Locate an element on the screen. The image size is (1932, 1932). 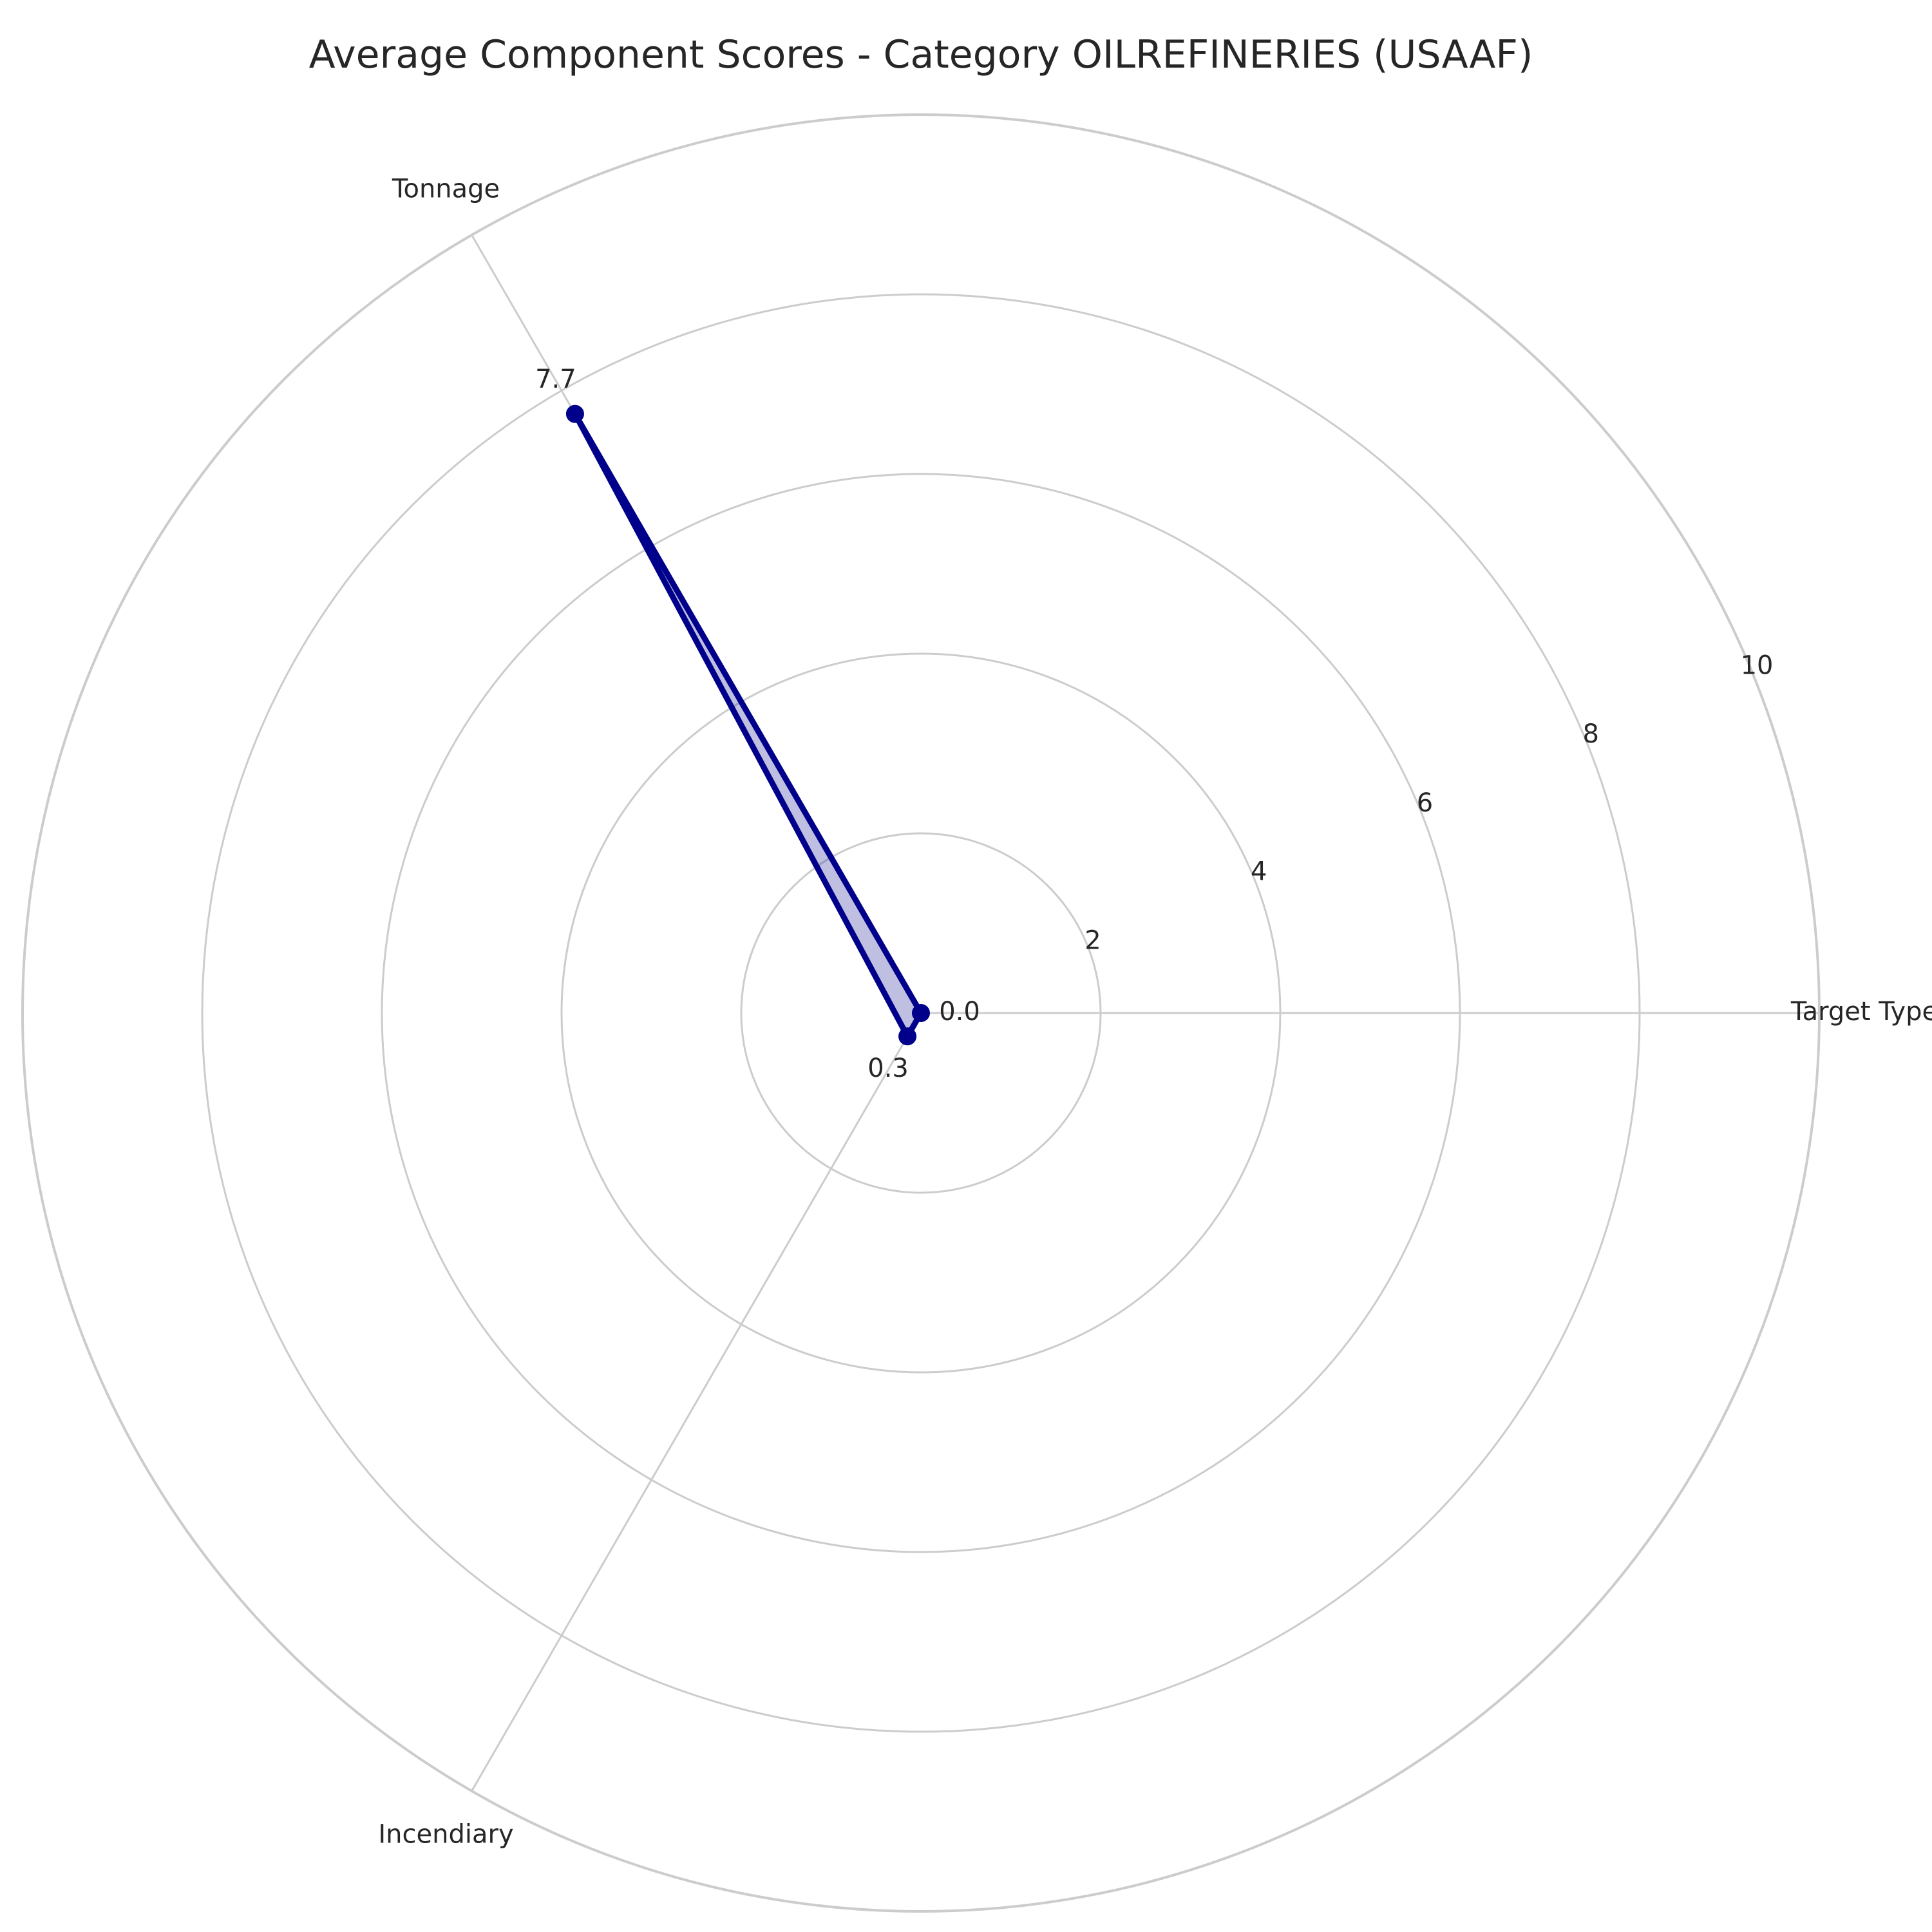
r-tick-label: 8 is located at coordinates (1591, 734).